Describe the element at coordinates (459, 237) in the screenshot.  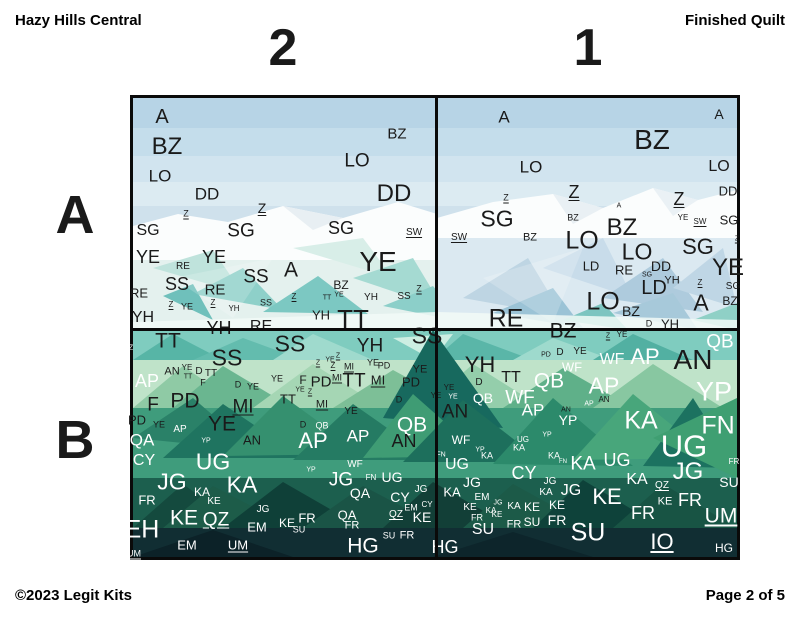
I see `piece-label-sw: SW` at that location.